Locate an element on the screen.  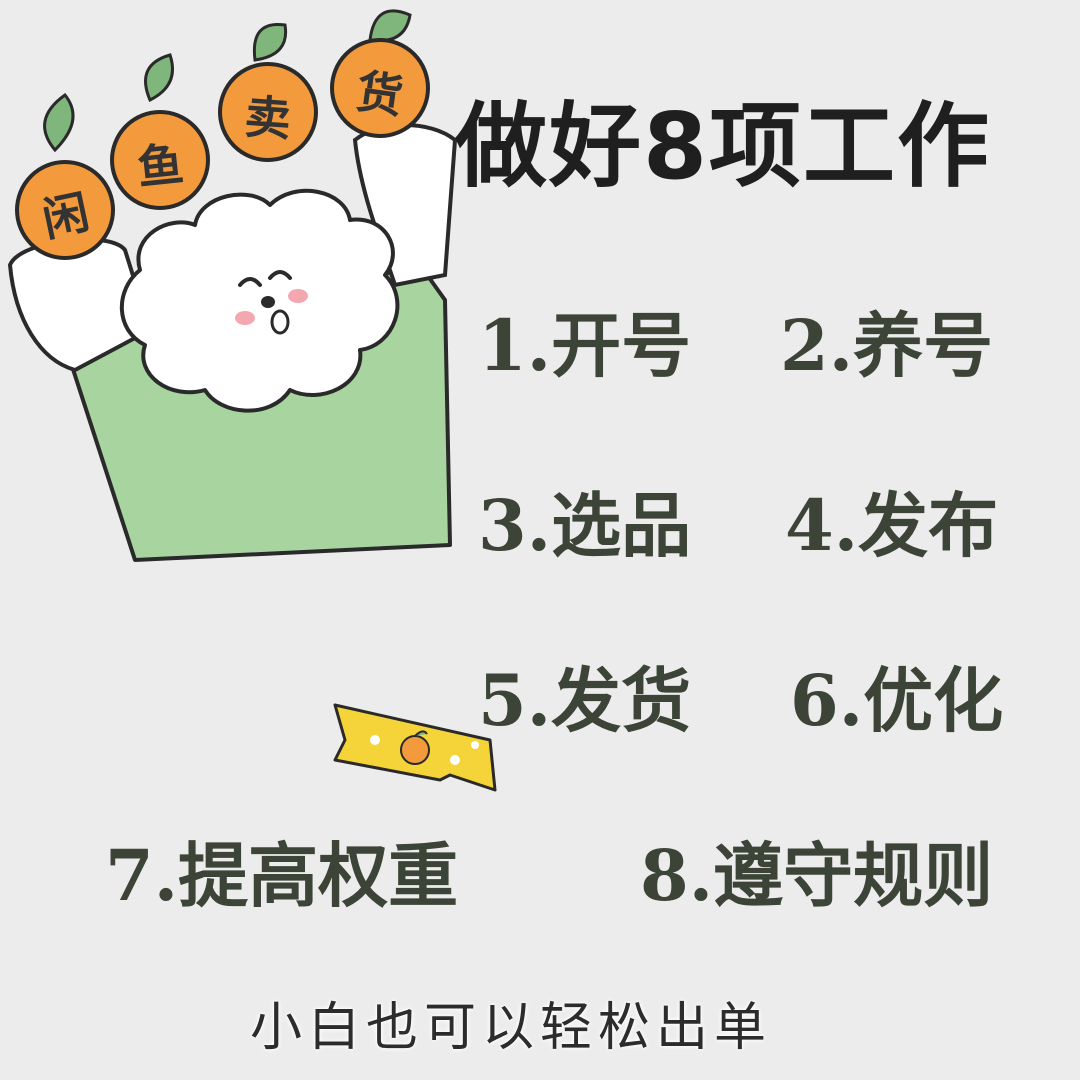
item-6: 6.优化 is located at coordinates (897, 700).